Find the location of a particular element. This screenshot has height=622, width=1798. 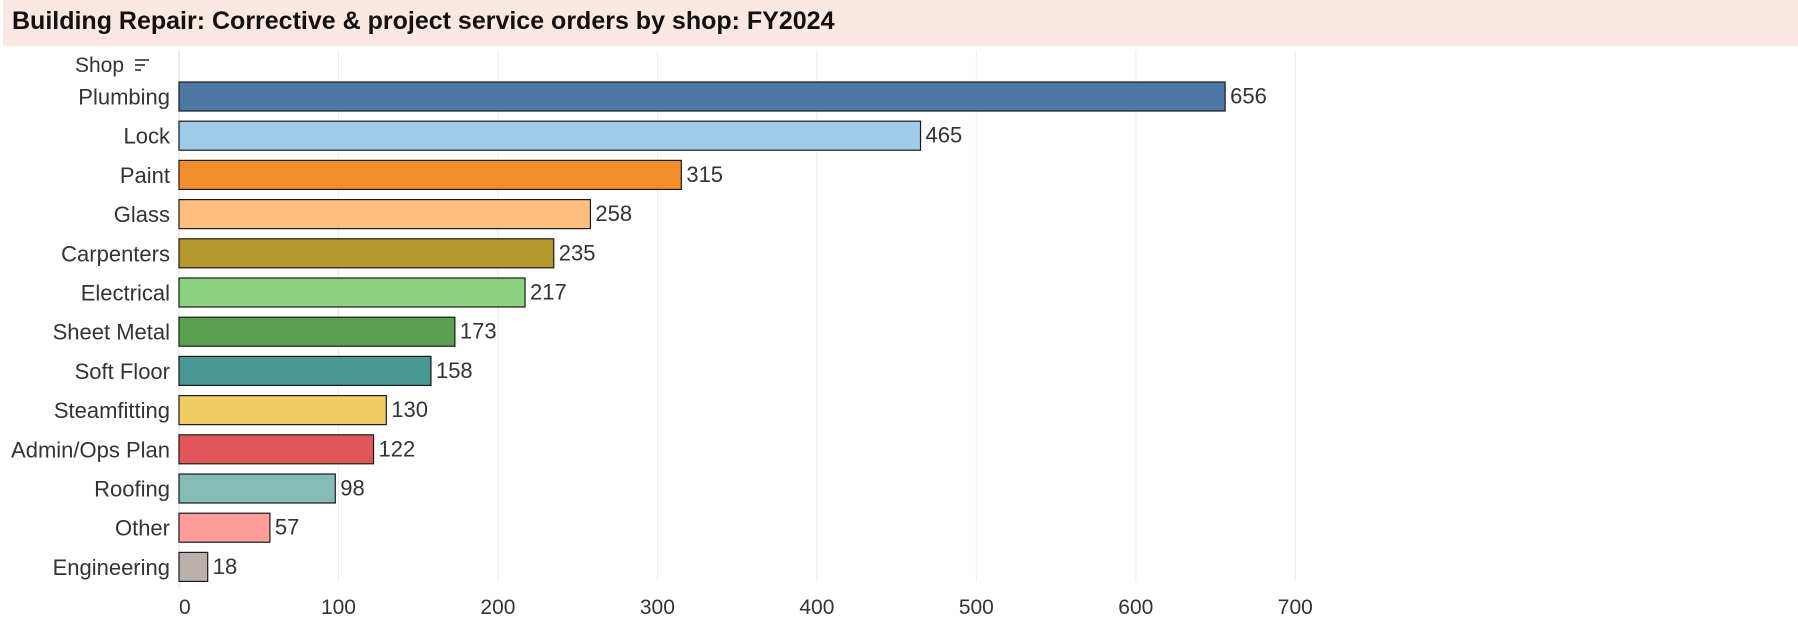

category-label: Other is located at coordinates (142, 528).